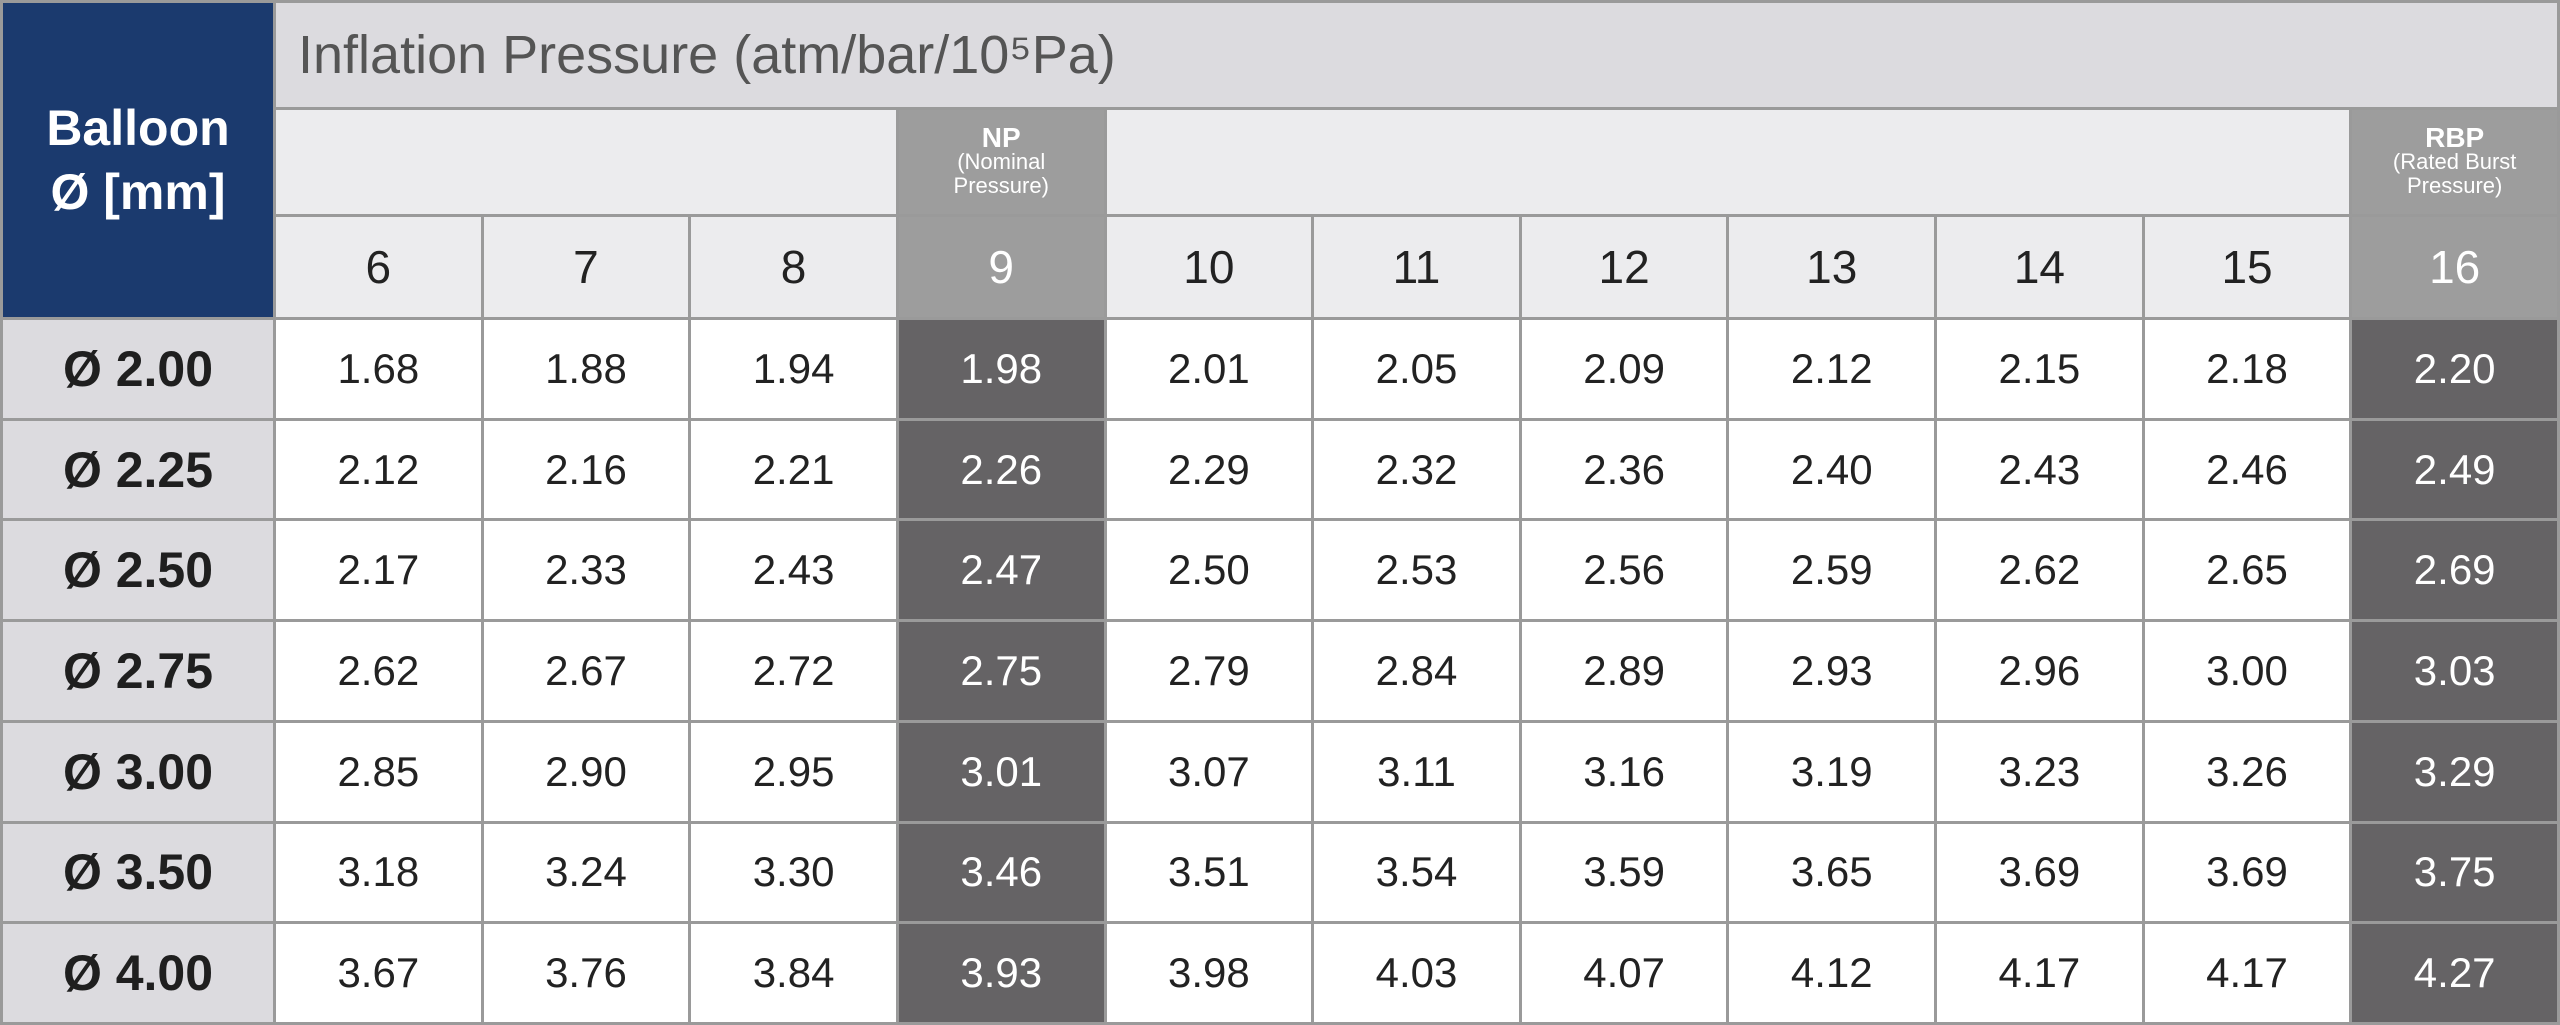  What do you see at coordinates (1209, 973) in the screenshot?
I see `value-cell: 3.98` at bounding box center [1209, 973].